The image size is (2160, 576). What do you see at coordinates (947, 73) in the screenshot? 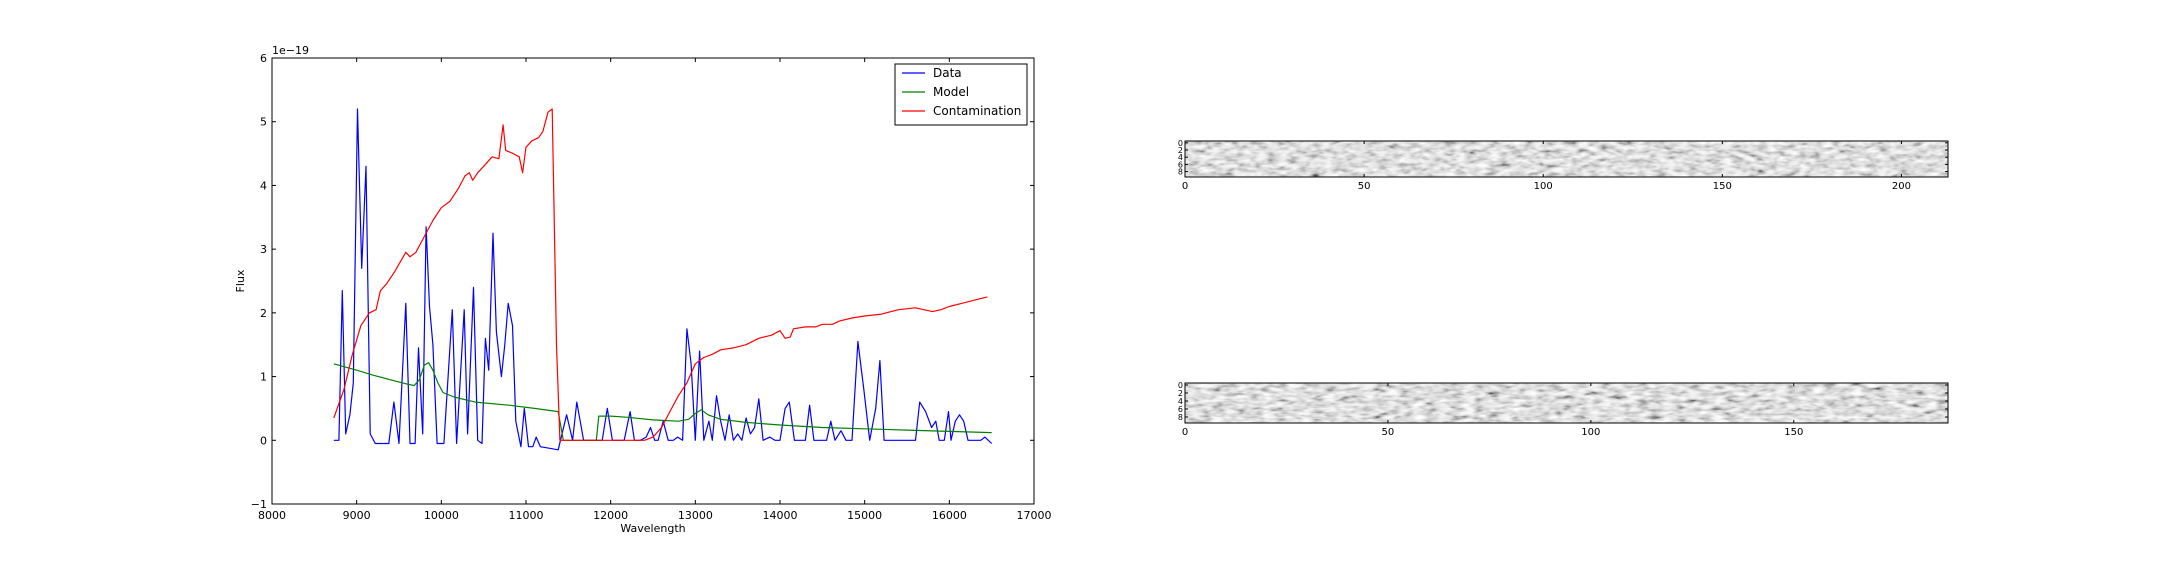
I see `legend-label-data: Data` at bounding box center [947, 73].